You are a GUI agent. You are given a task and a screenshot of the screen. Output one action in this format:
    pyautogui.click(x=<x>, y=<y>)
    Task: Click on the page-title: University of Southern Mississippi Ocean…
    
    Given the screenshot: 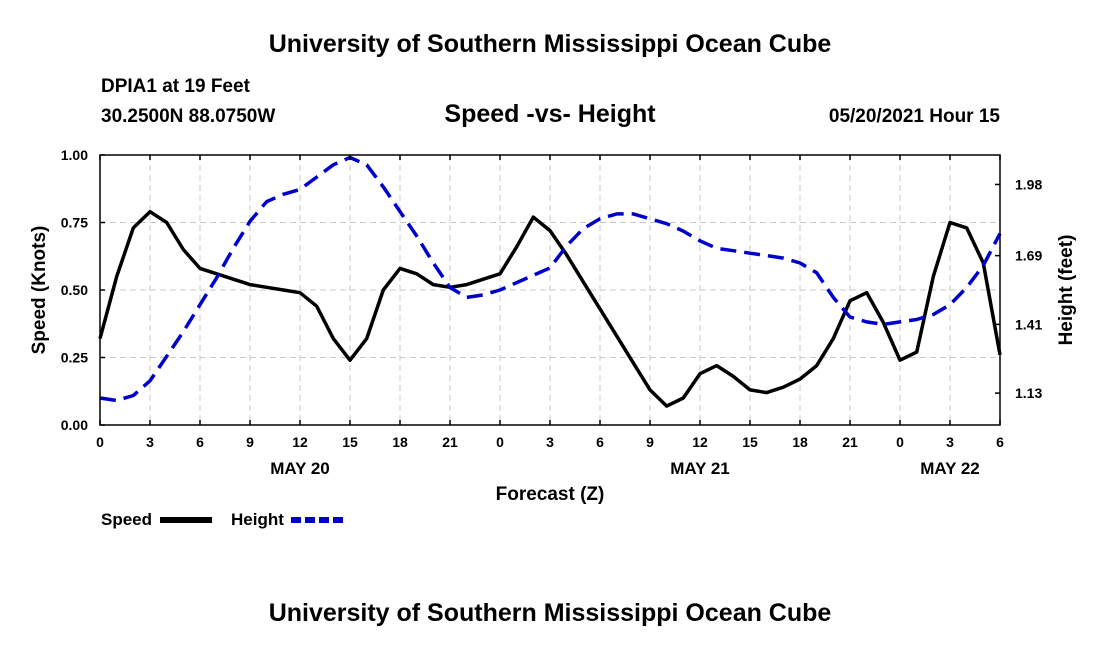 What is the action you would take?
    pyautogui.click(x=550, y=44)
    